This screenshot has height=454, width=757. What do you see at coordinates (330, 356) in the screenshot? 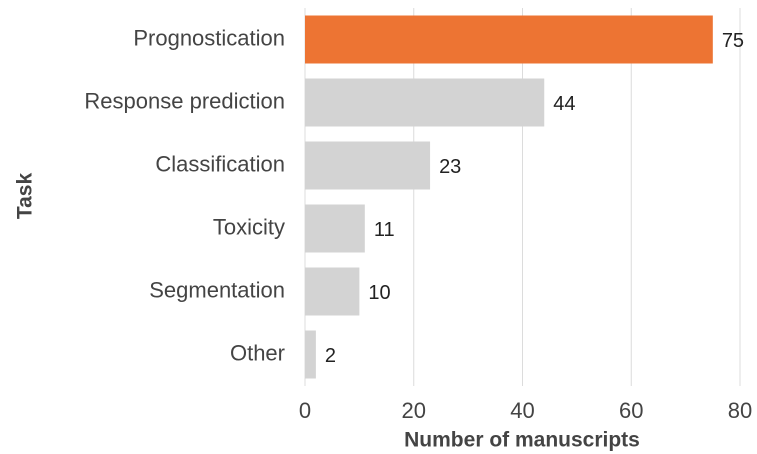
I see `data-label: 2` at bounding box center [330, 356].